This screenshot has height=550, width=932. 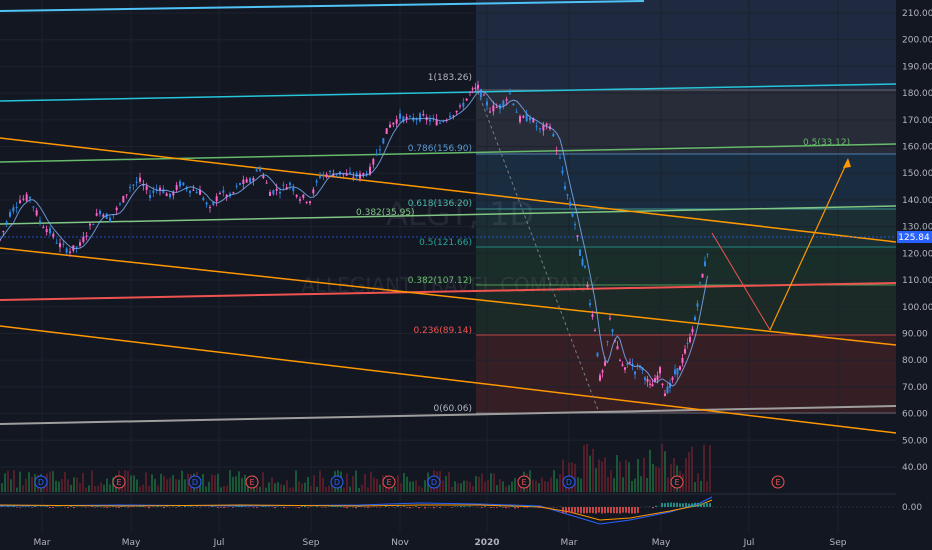 What do you see at coordinates (914, 237) in the screenshot?
I see `last-price-badge` at bounding box center [914, 237].